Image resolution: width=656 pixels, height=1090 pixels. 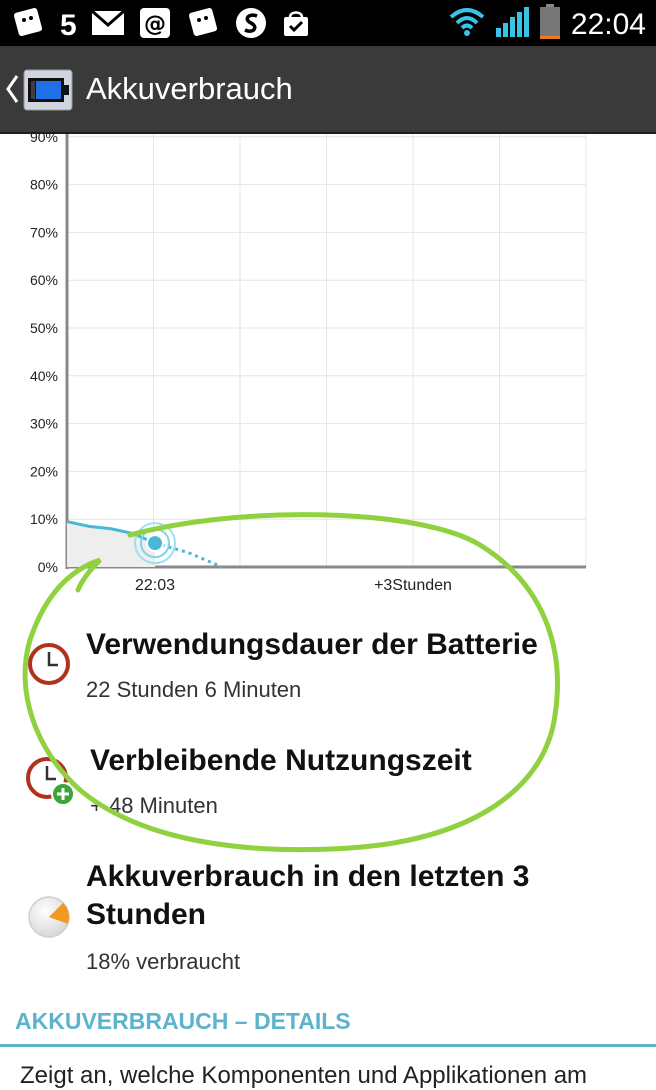 I want to click on usage-last-3-hours-value: 18% verbraucht, so click(x=163, y=961).